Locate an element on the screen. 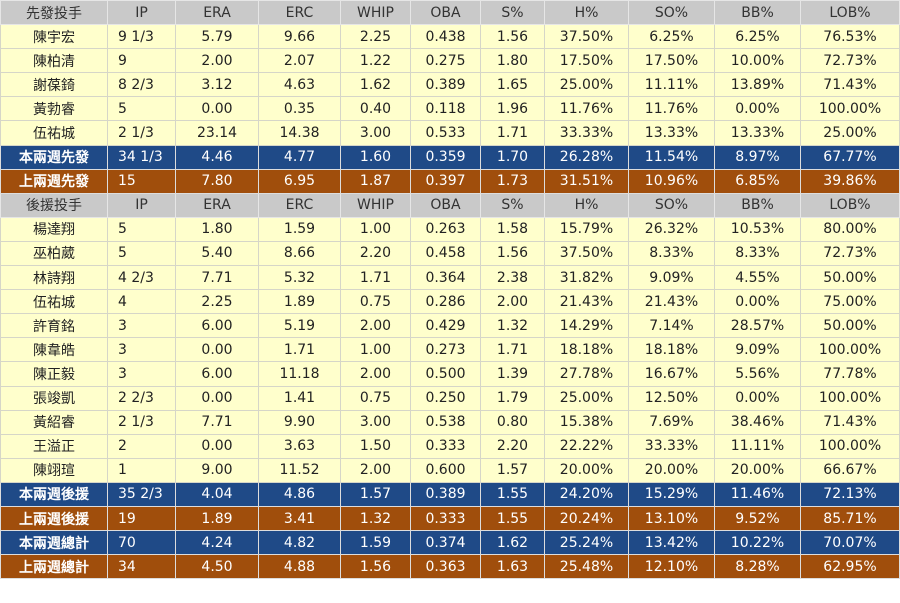 This screenshot has width=900, height=603. stat-cell: 7.80 is located at coordinates (217, 181).